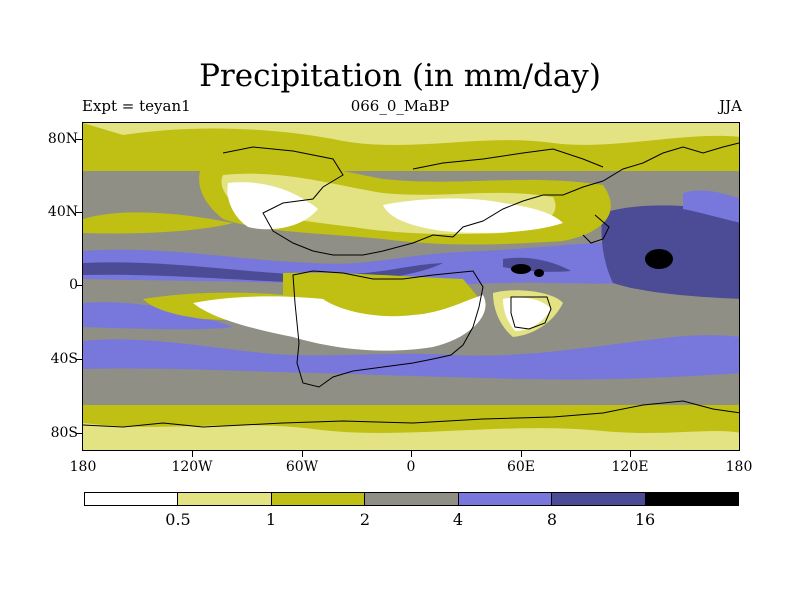 The width and height of the screenshot is (800, 600). What do you see at coordinates (136, 106) in the screenshot?
I see `experiment-label: Expt = teyan1` at bounding box center [136, 106].